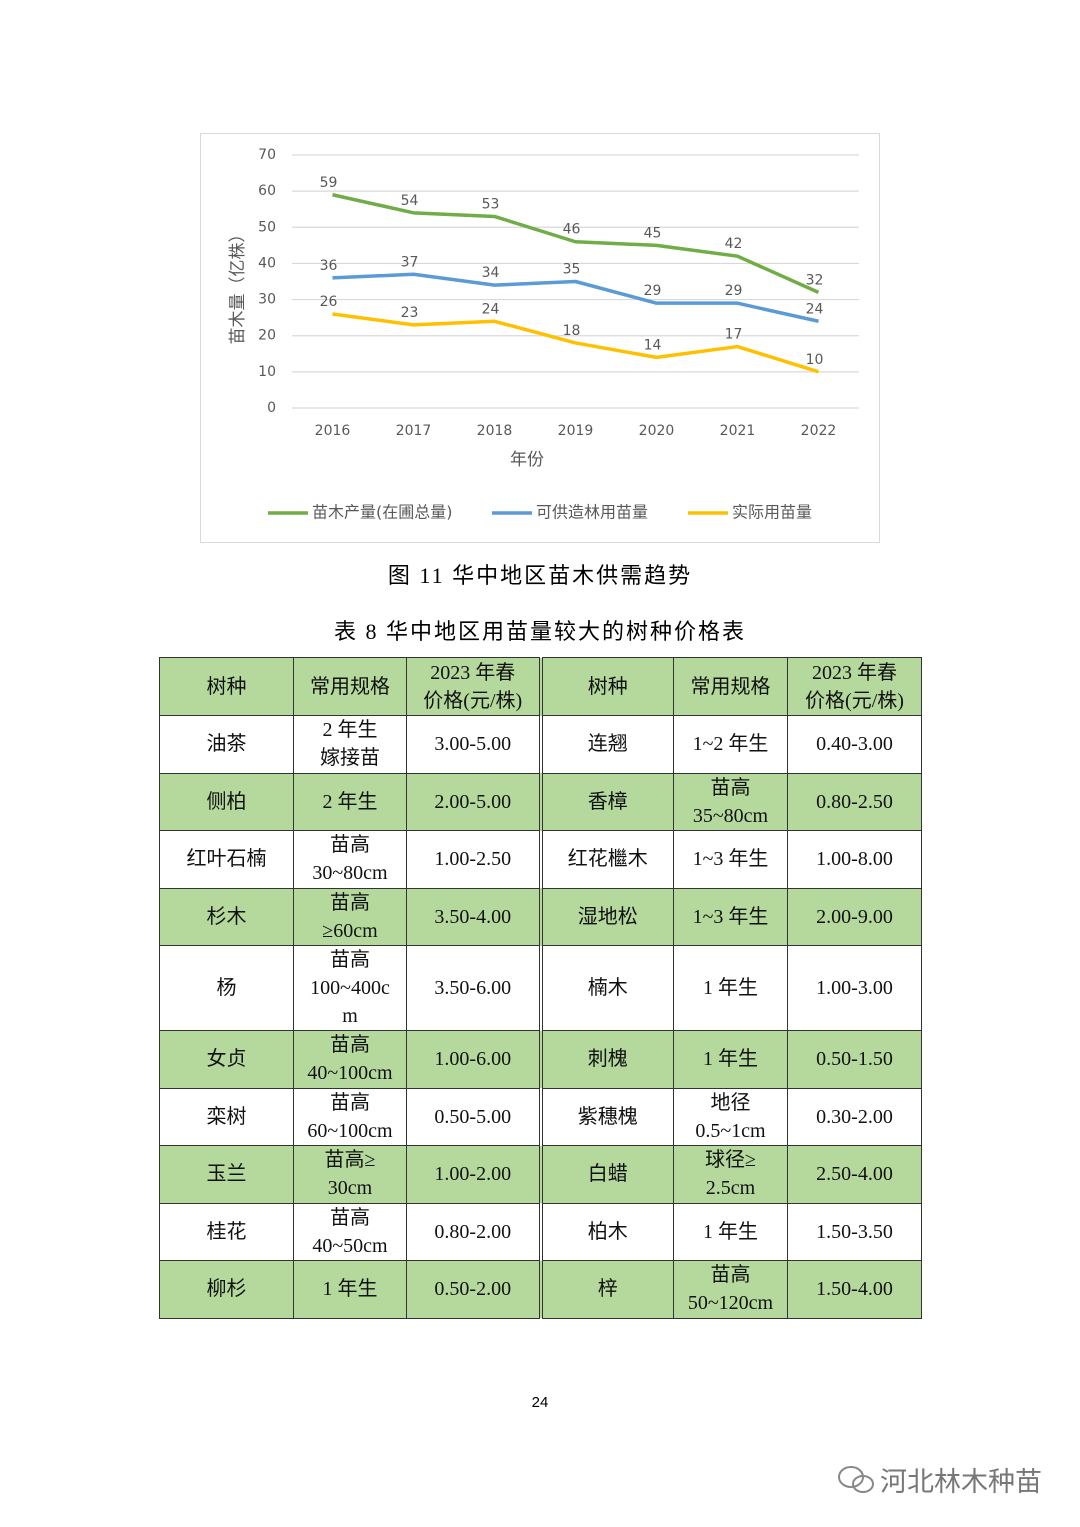  I want to click on table-cell: 杨, so click(226, 988).